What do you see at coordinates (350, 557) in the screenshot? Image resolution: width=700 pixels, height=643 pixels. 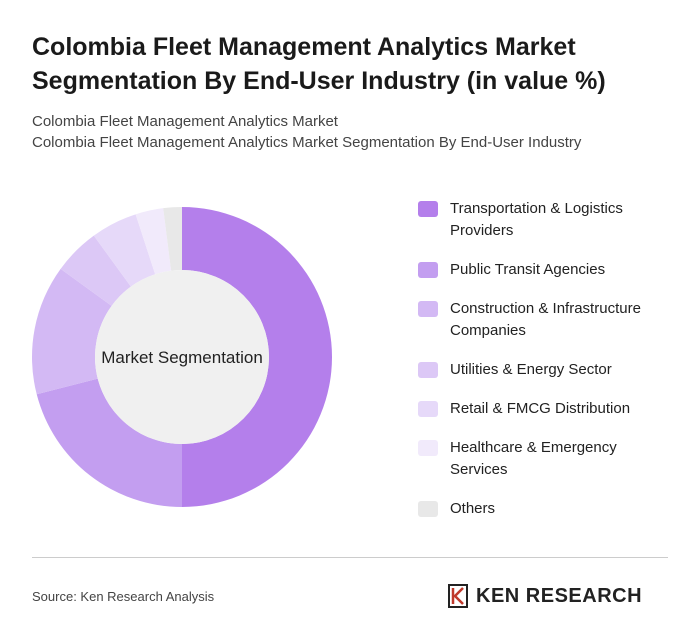 I see `divider` at bounding box center [350, 557].